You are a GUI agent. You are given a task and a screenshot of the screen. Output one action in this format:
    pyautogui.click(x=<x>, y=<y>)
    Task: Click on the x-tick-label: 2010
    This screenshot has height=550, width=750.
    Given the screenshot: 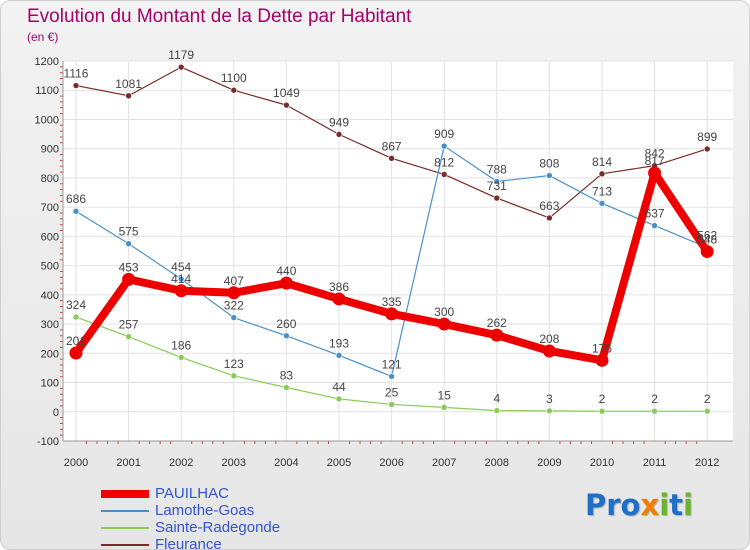 What is the action you would take?
    pyautogui.click(x=602, y=463)
    